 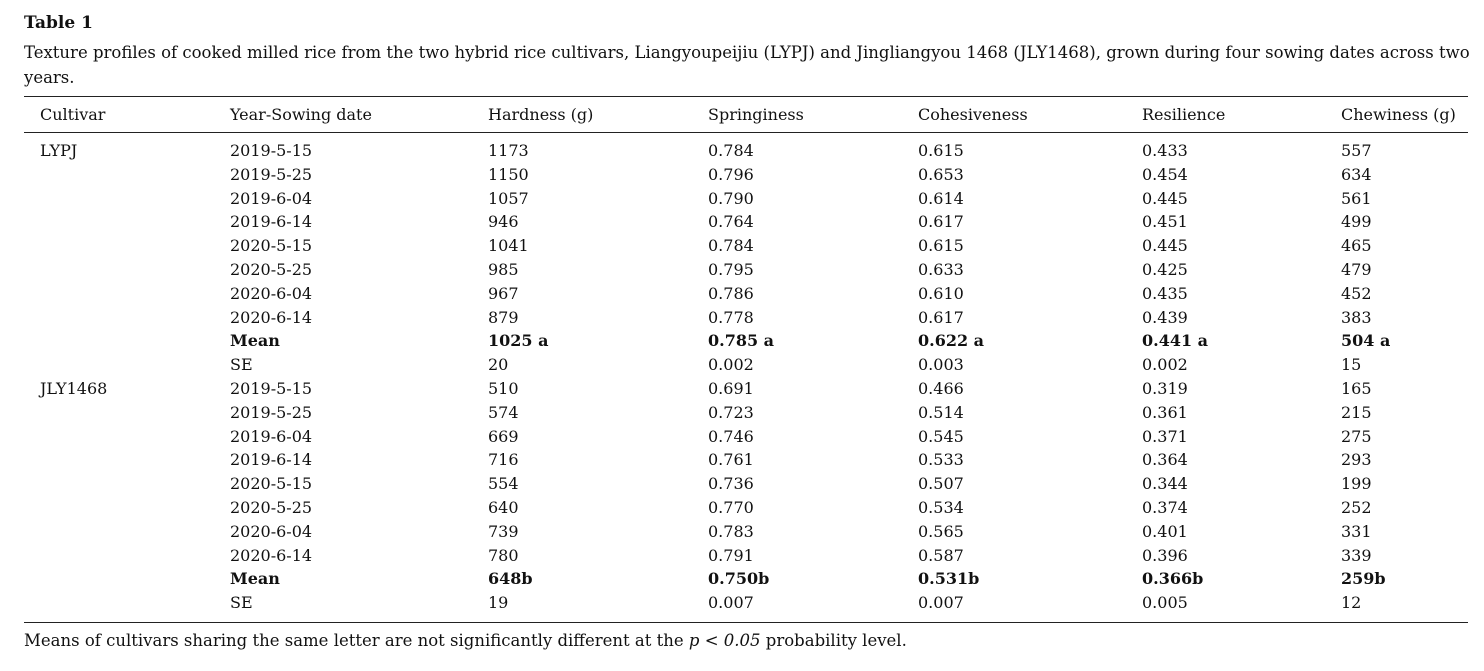 I want to click on cultivar-label: JLY1468, so click(x=74, y=388).